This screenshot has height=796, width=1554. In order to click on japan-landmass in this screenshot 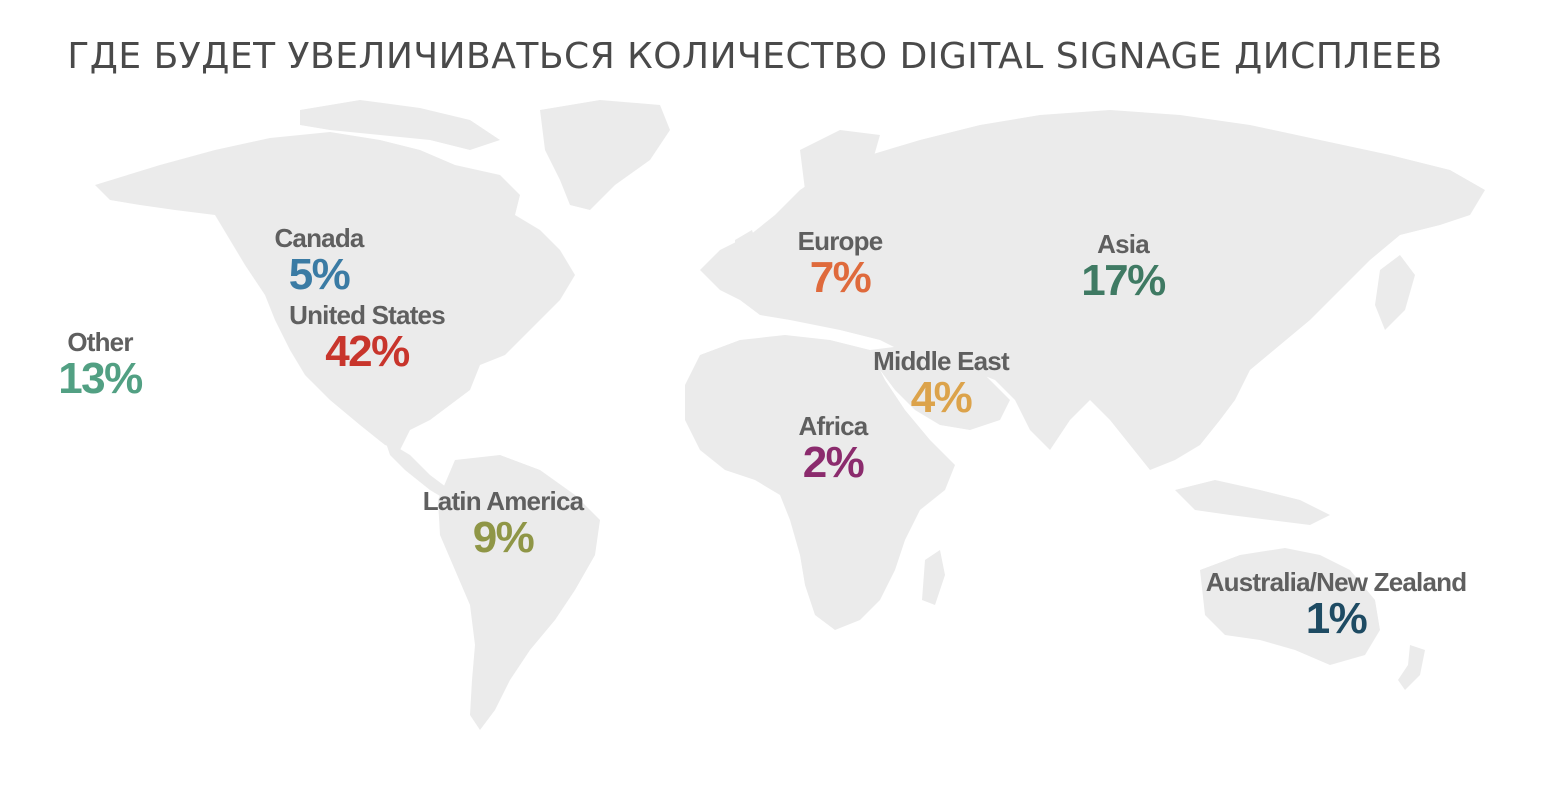, I will do `click(1395, 292)`.